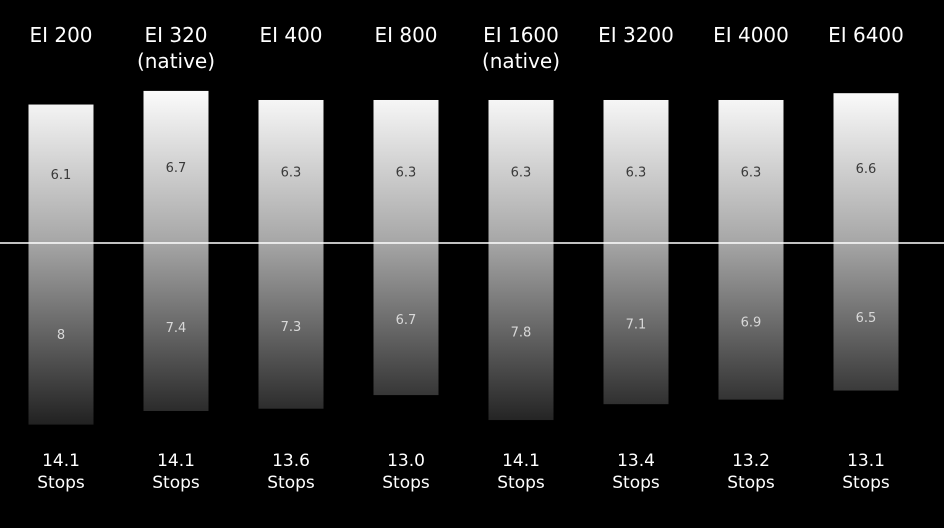 This screenshot has height=528, width=944. What do you see at coordinates (866, 169) in the screenshot?
I see `above-value-label: 6.6` at bounding box center [866, 169].